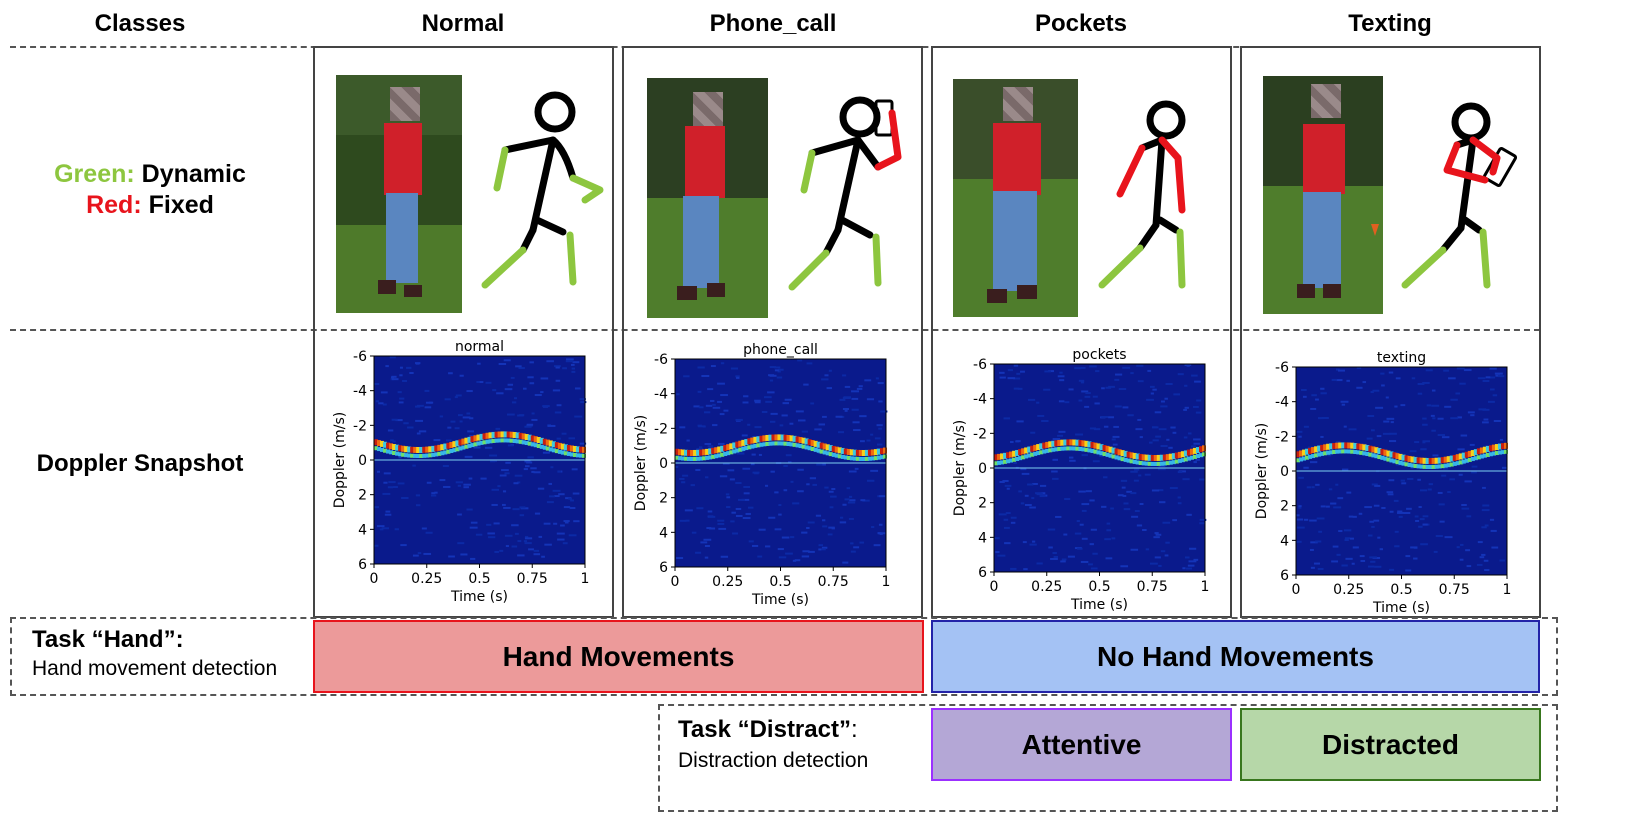 The height and width of the screenshot is (822, 1626). I want to click on legend-green-word: Green:, so click(94, 174).